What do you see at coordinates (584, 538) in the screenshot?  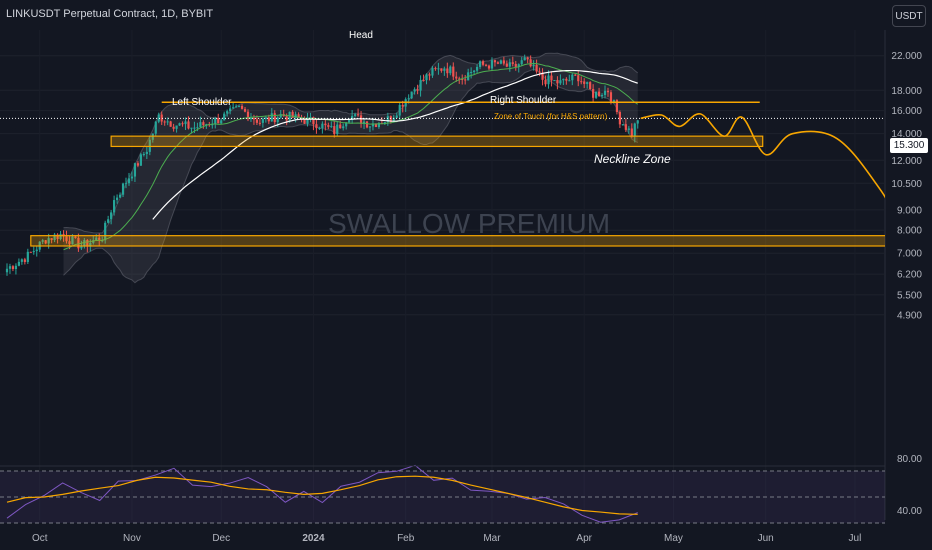 I see `time-tick-label: Apr` at bounding box center [584, 538].